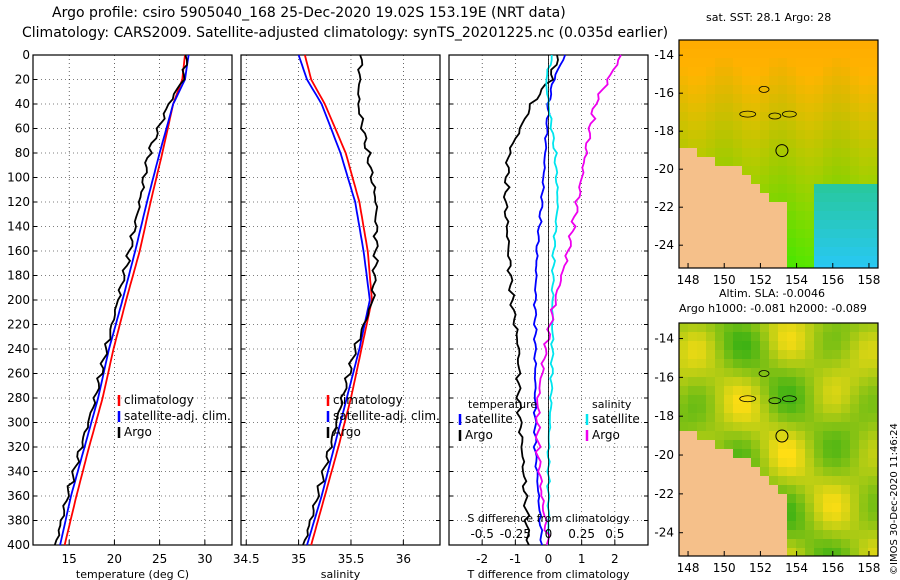 The image size is (900, 580). Describe the element at coordinates (549, 559) in the screenshot. I see `x-tick-label: 0` at that location.